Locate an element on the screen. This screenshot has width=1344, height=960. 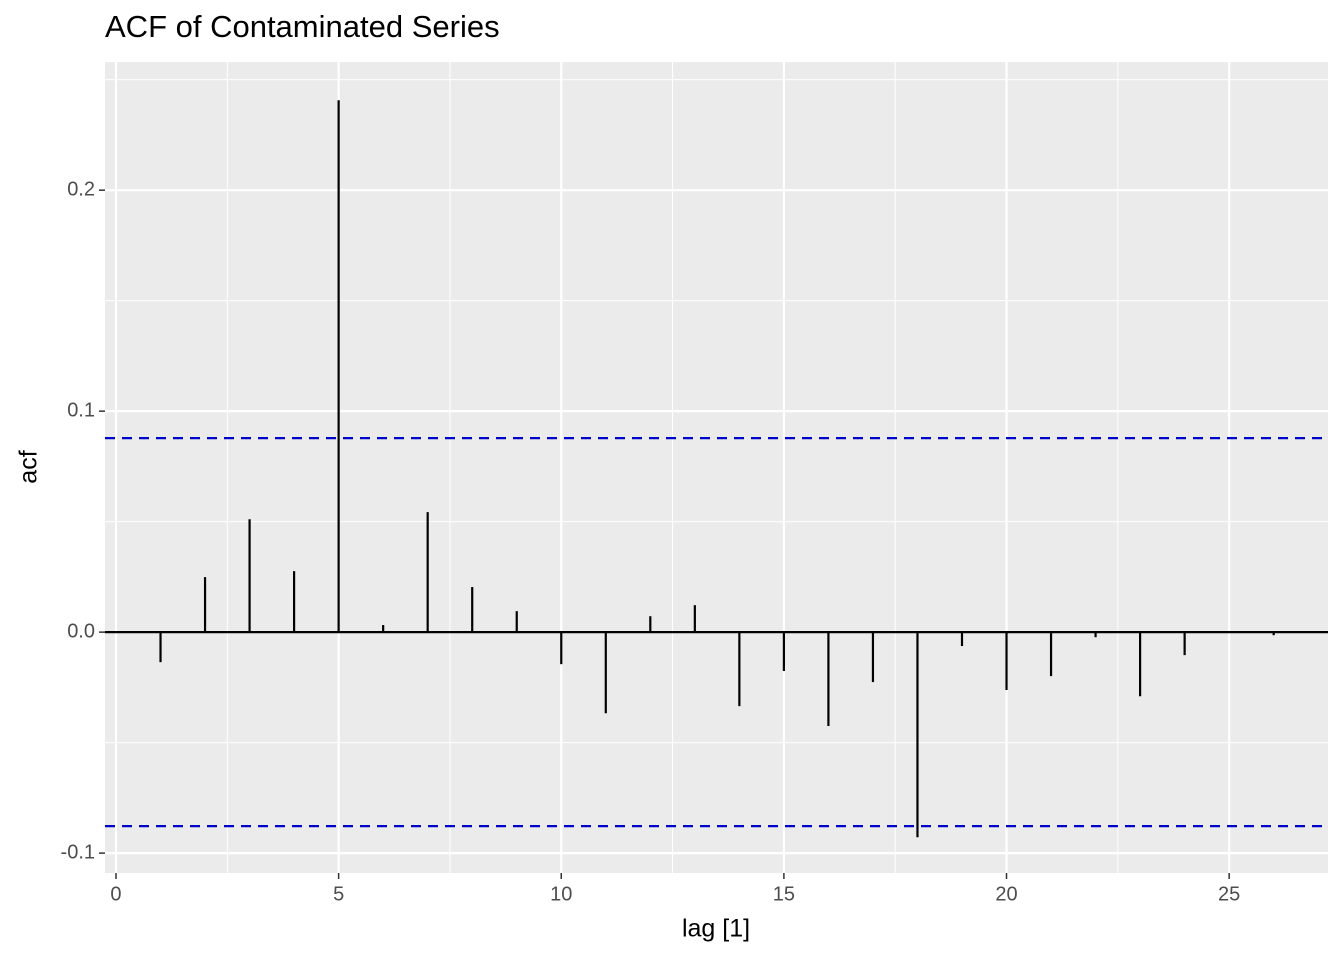
x-tick-label: 10 is located at coordinates (561, 894).